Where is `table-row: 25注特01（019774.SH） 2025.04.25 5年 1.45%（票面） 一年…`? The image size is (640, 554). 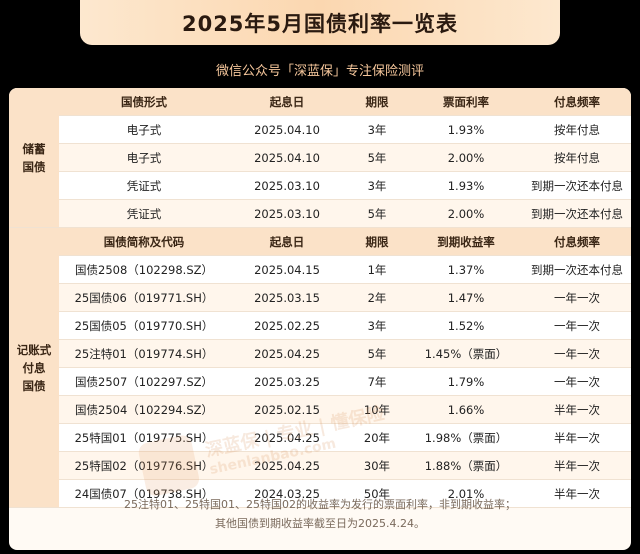 table-row: 25注特01（019774.SH） 2025.04.25 5年 1.45%（票面） 一年… is located at coordinates (320, 353).